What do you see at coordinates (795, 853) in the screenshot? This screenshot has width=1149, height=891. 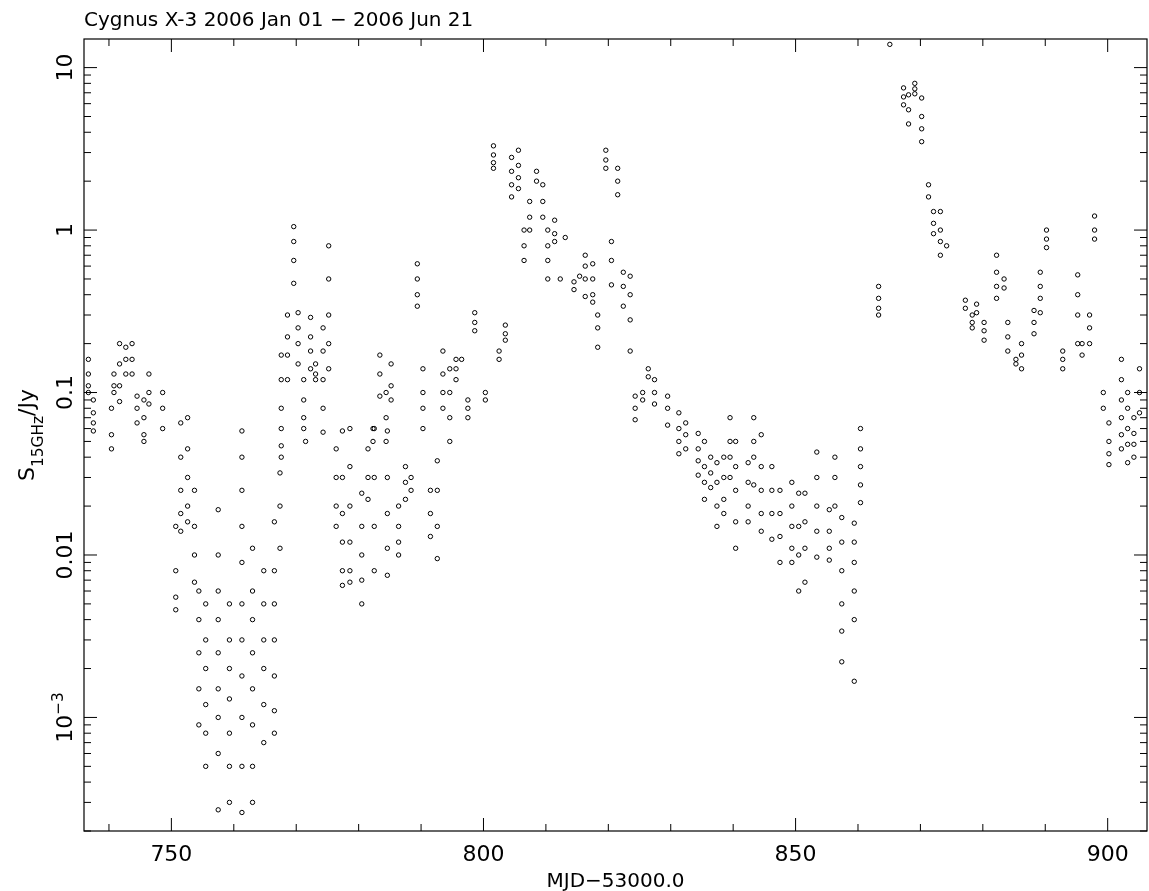 I see `x-tick-label: 850` at bounding box center [795, 853].